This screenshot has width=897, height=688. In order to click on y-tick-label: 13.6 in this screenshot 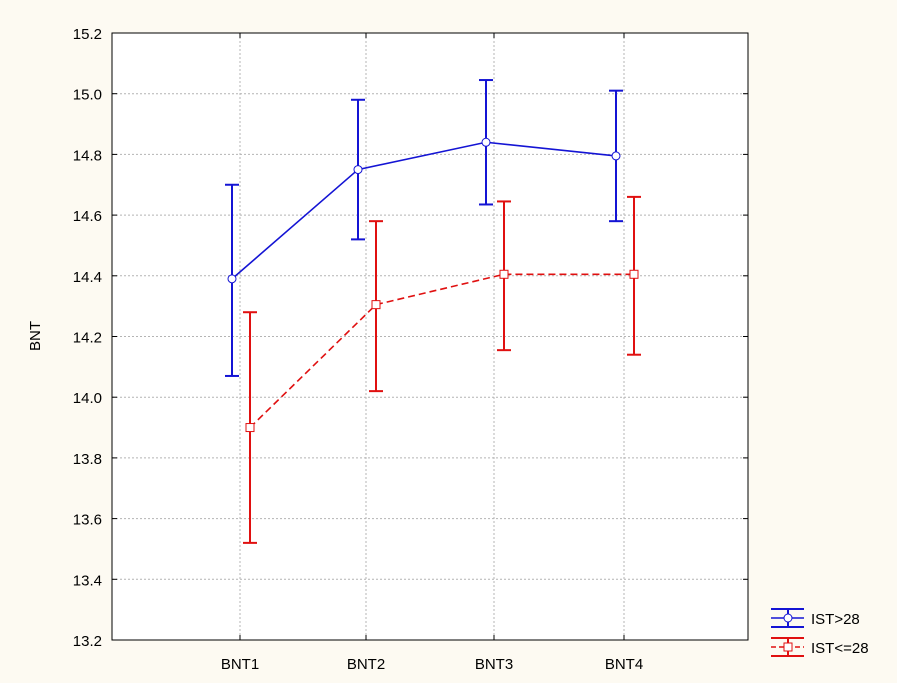, I will do `click(87, 520)`.